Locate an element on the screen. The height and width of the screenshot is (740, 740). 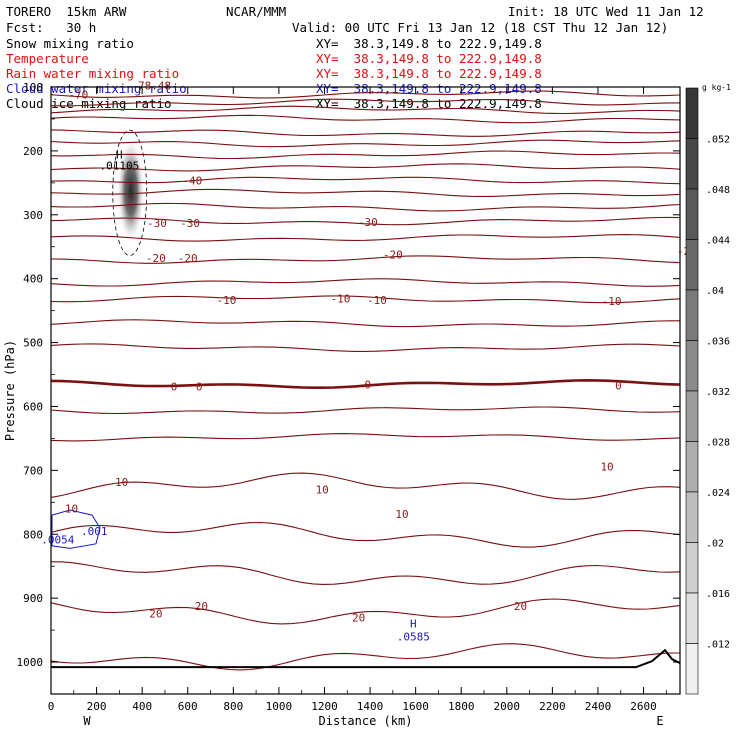
y-tick-label: 300 is located at coordinates (33, 215).